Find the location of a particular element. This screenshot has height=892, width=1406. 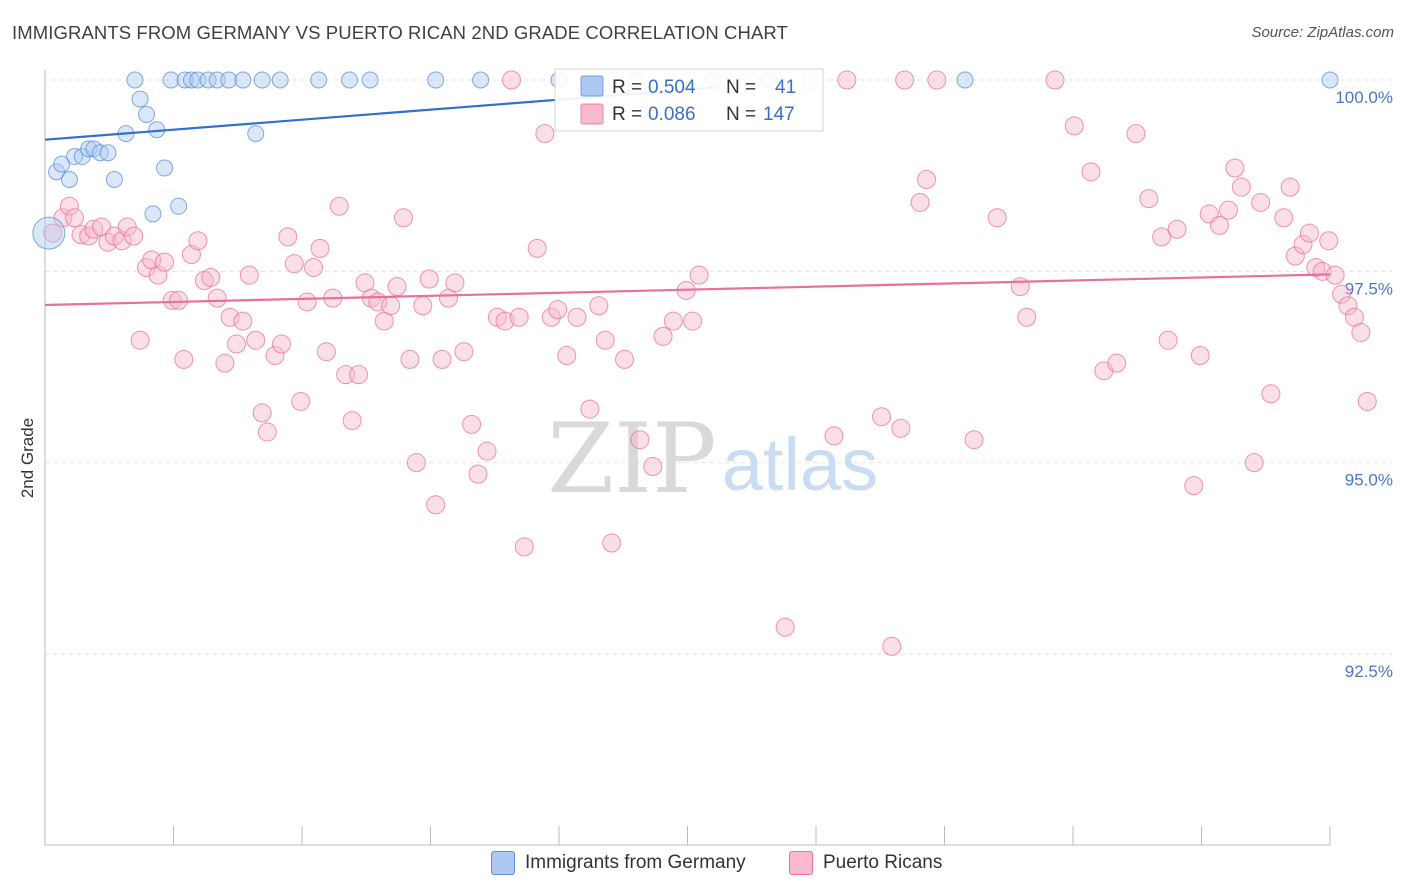

watermark-zip: ZIP is located at coordinates (631, 459).